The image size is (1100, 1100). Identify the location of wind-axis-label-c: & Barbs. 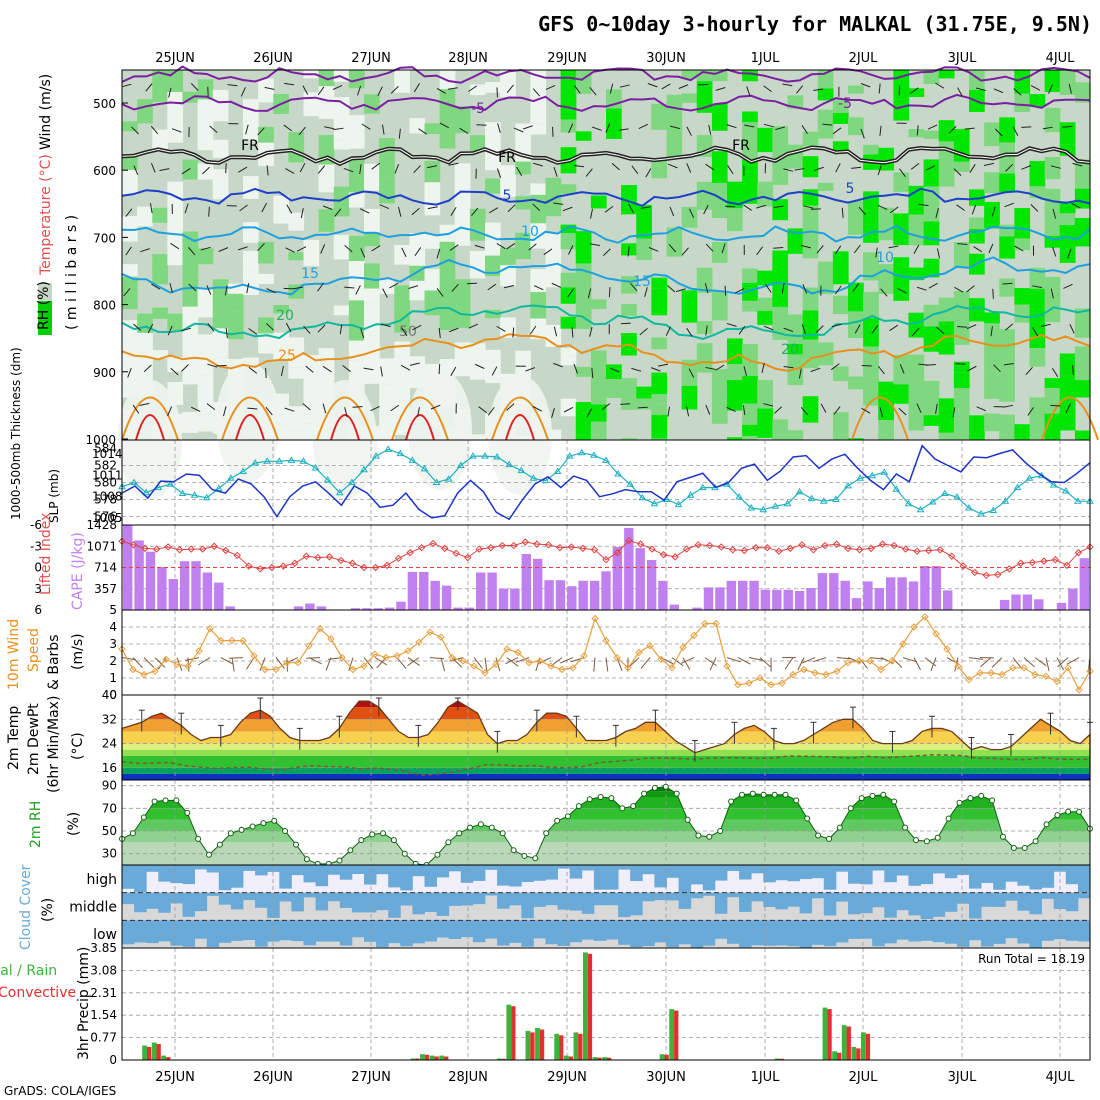
(54, 663).